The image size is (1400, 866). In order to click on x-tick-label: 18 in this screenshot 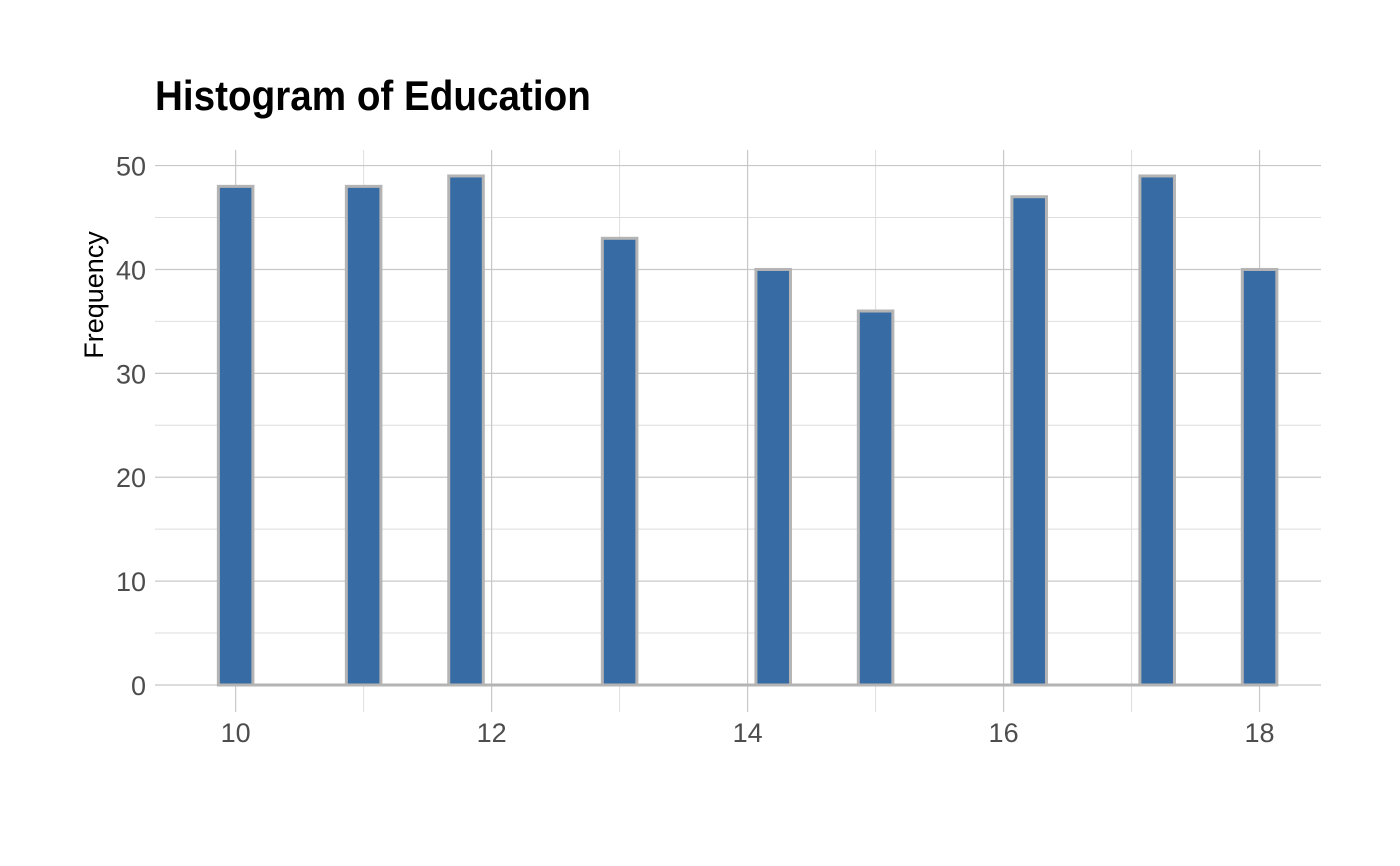, I will do `click(1260, 733)`.